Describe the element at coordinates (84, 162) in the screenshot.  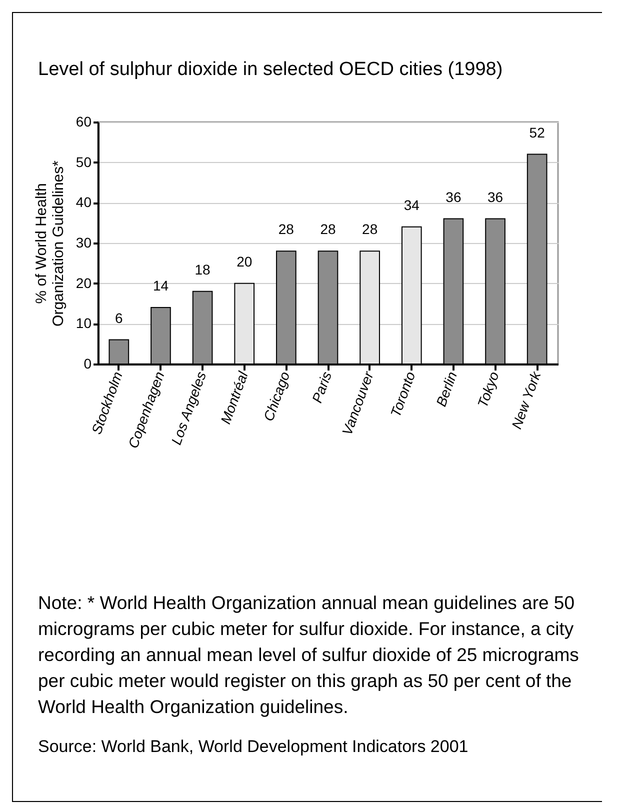
I see `y-tick-label: 50` at that location.